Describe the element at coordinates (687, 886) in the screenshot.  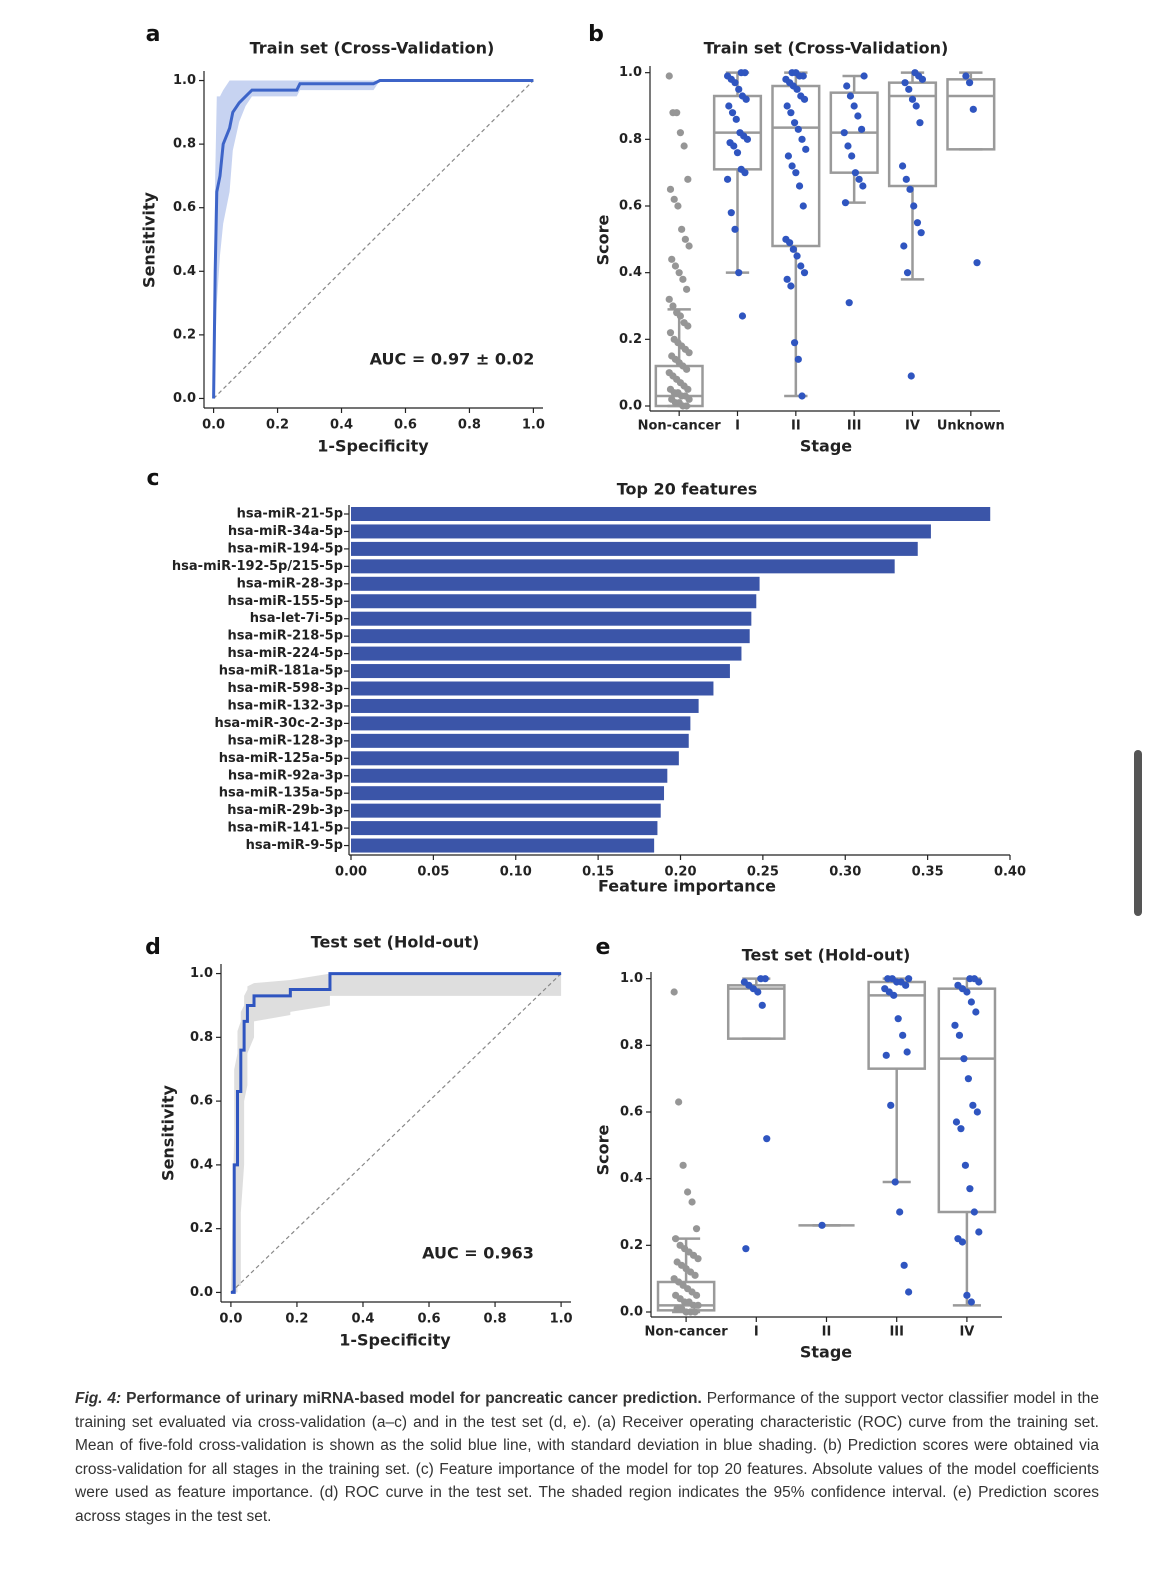
I see `x-axis-label: Feature importance` at that location.